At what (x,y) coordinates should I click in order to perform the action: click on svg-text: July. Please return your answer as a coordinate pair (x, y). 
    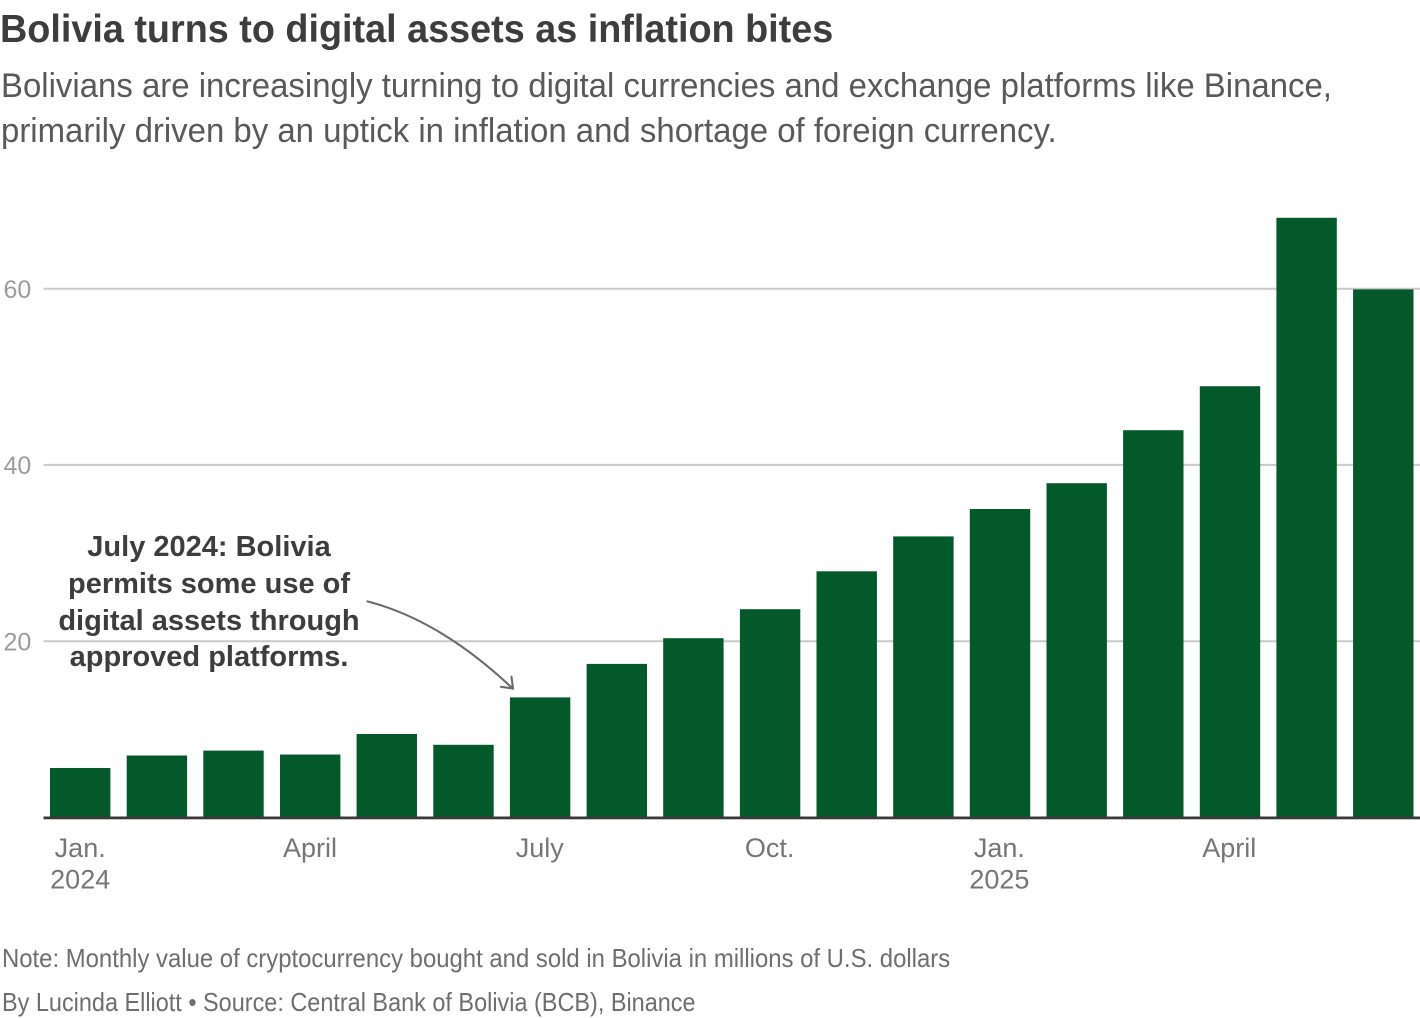
    Looking at the image, I should click on (540, 848).